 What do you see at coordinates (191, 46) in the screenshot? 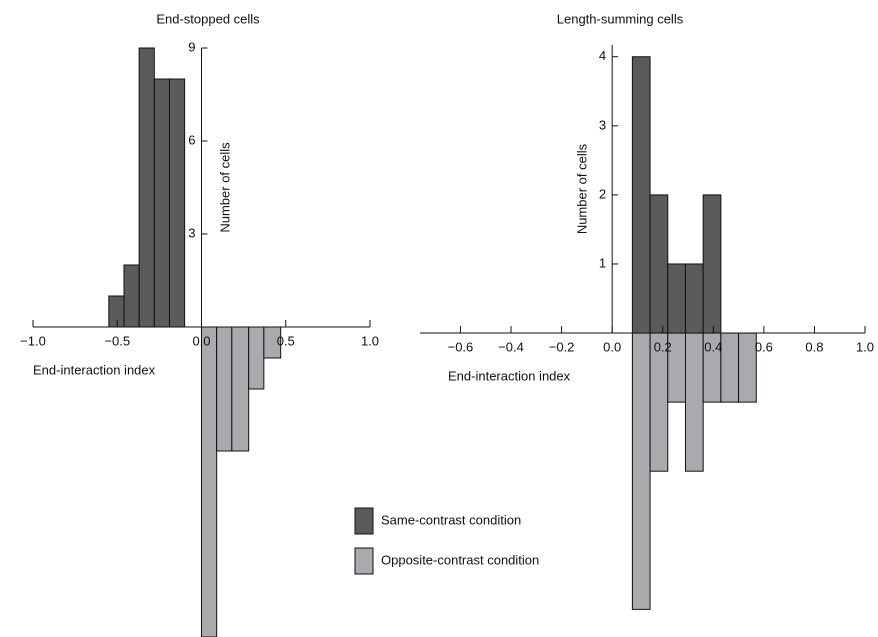
I see `y-tick-label: 9` at bounding box center [191, 46].